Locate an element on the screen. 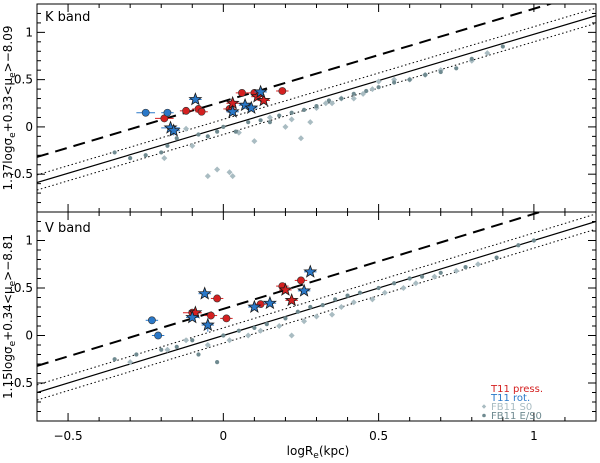 The image size is (600, 463). y-tick-label: 1 is located at coordinates (29, 32).